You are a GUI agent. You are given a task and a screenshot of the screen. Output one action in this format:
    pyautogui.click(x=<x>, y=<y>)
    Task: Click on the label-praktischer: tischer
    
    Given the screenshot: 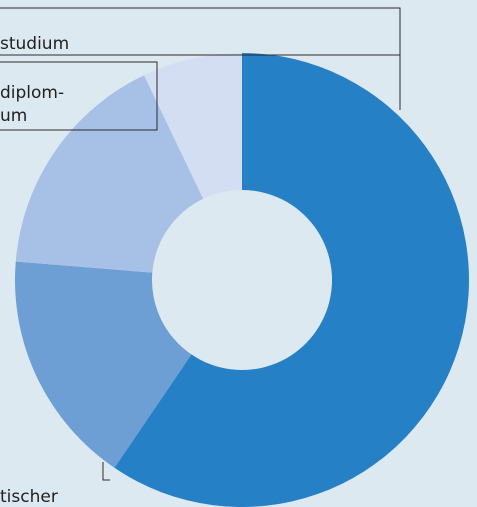 What is the action you would take?
    pyautogui.click(x=29, y=497)
    